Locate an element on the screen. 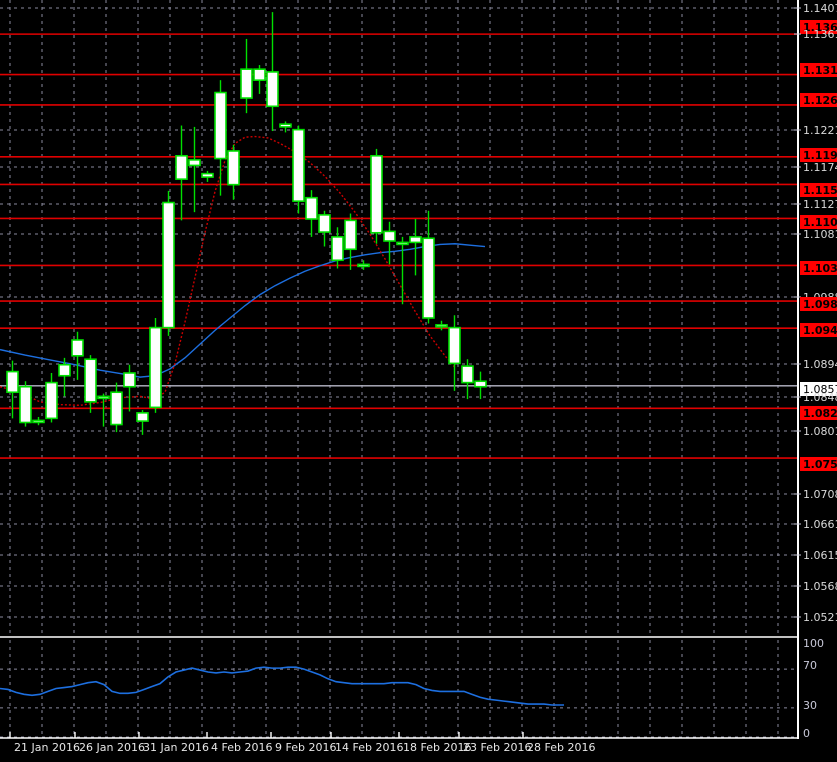  price-axis-label: 1.14070 is located at coordinates (820, 8).